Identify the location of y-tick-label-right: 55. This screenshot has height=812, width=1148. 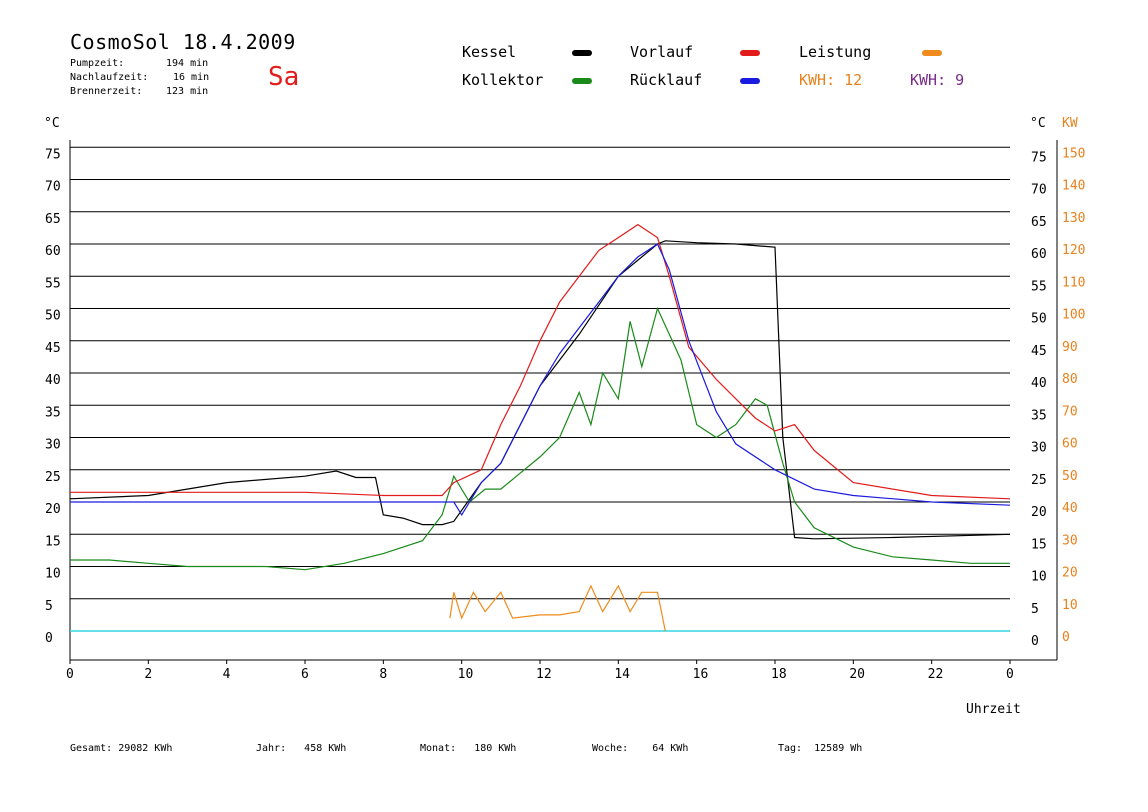
(1039, 286).